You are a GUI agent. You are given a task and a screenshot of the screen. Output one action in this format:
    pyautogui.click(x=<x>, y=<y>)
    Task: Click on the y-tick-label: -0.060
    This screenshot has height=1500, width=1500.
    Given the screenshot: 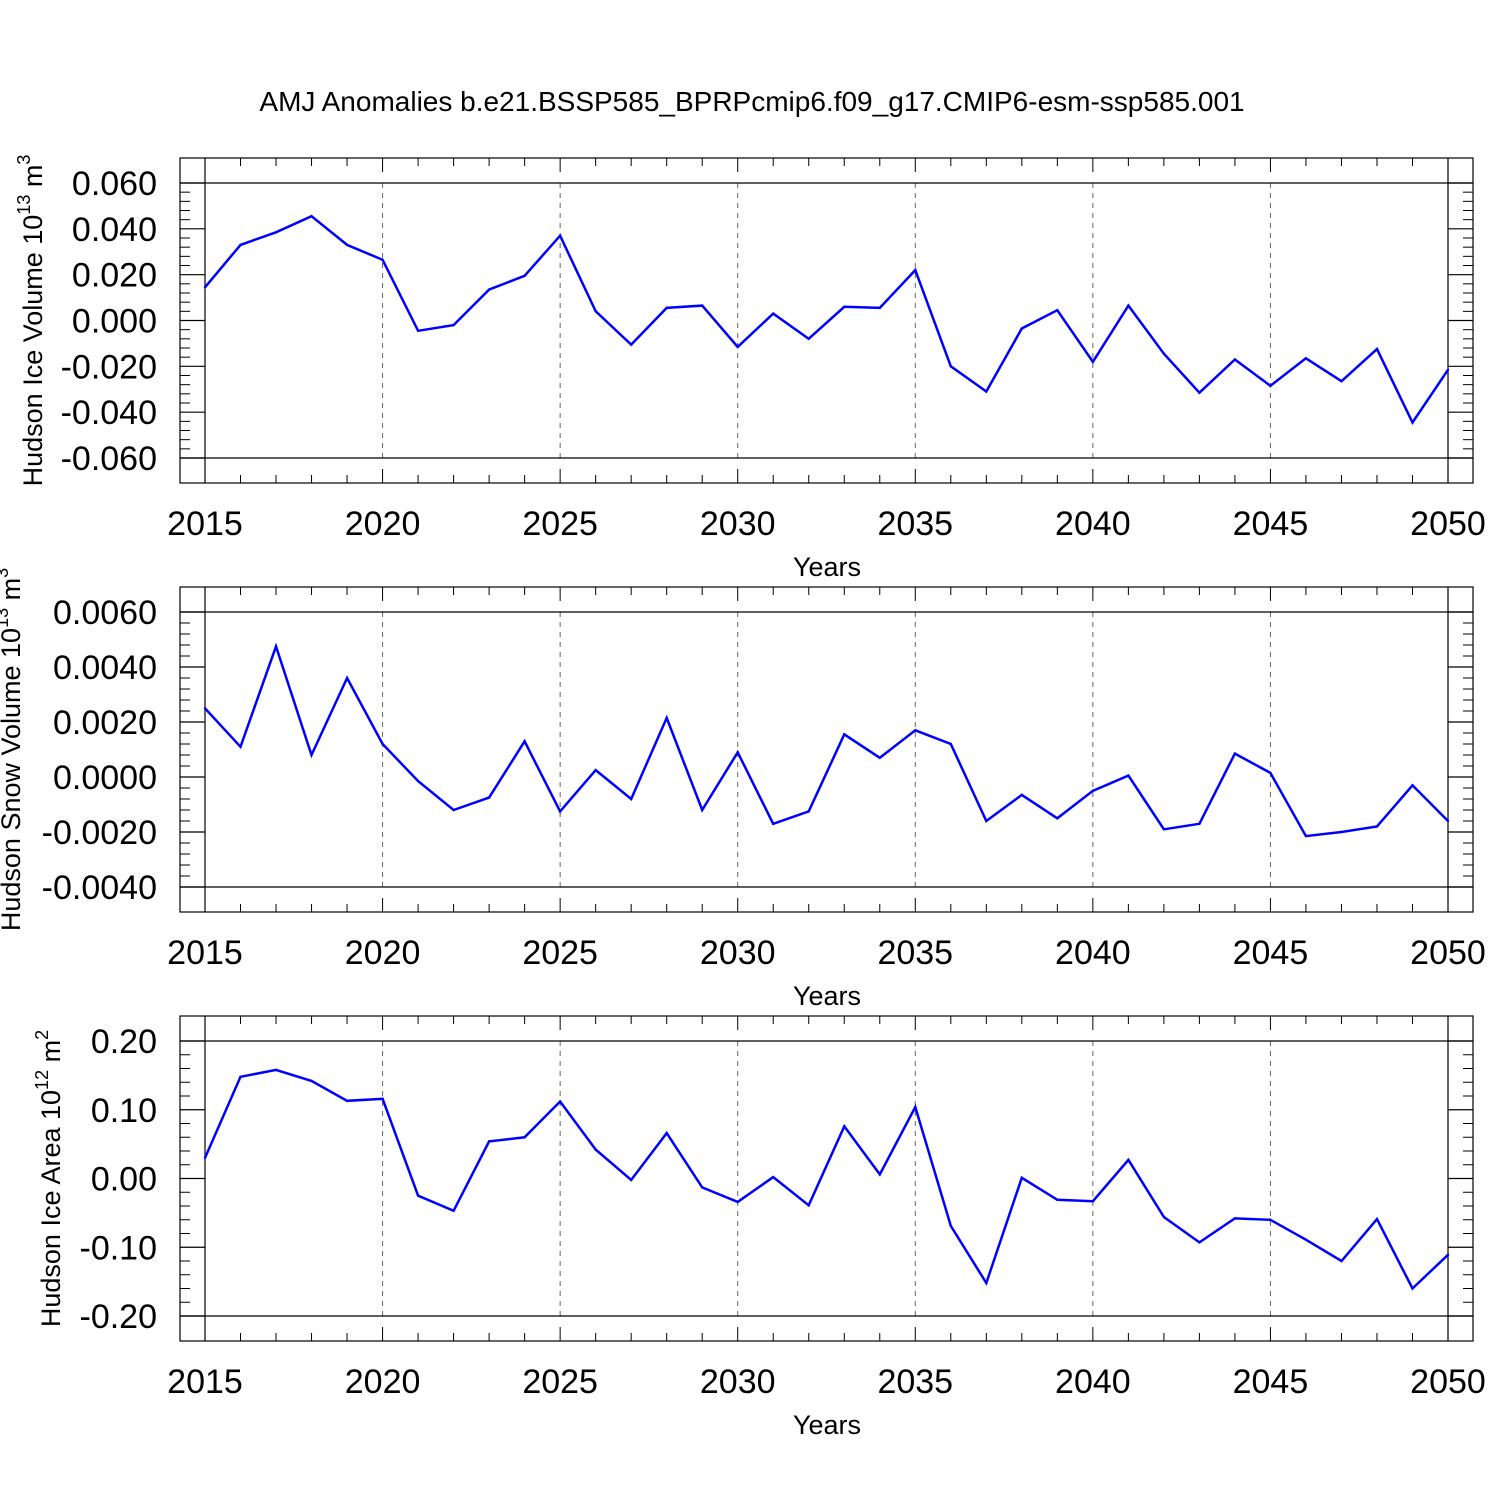 What is the action you would take?
    pyautogui.click(x=109, y=459)
    